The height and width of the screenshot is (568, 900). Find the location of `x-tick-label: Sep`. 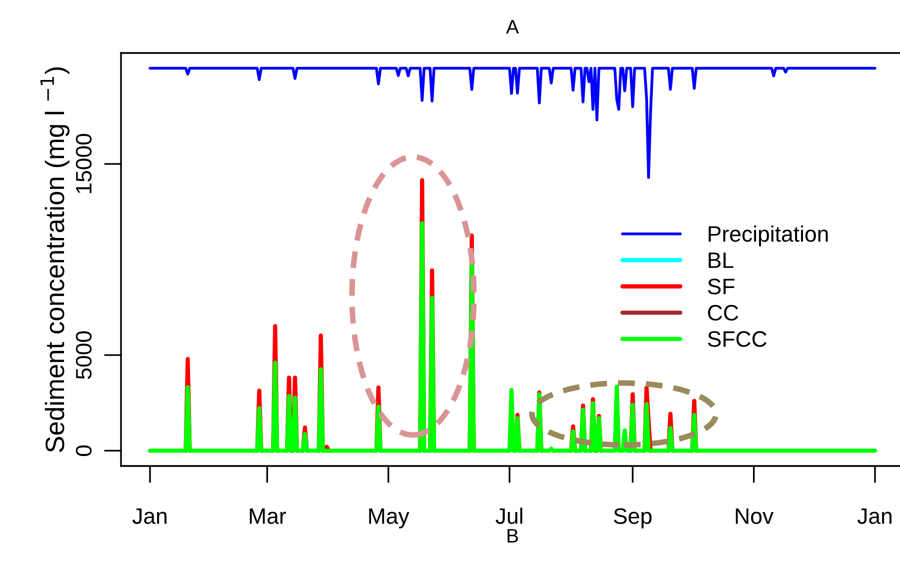

x-tick-label: Sep is located at coordinates (633, 518).